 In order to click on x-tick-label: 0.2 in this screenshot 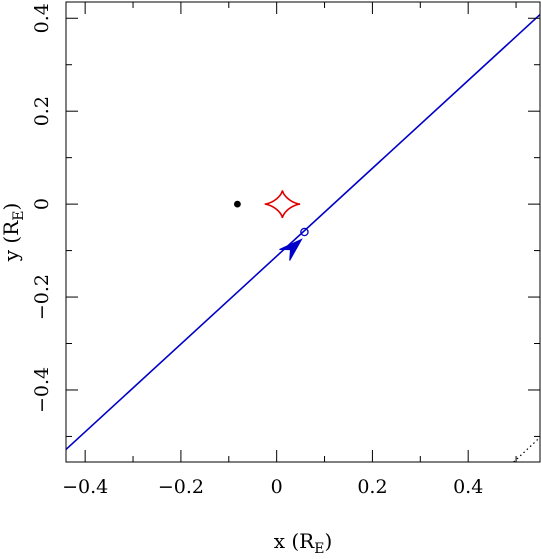, I will do `click(372, 487)`.